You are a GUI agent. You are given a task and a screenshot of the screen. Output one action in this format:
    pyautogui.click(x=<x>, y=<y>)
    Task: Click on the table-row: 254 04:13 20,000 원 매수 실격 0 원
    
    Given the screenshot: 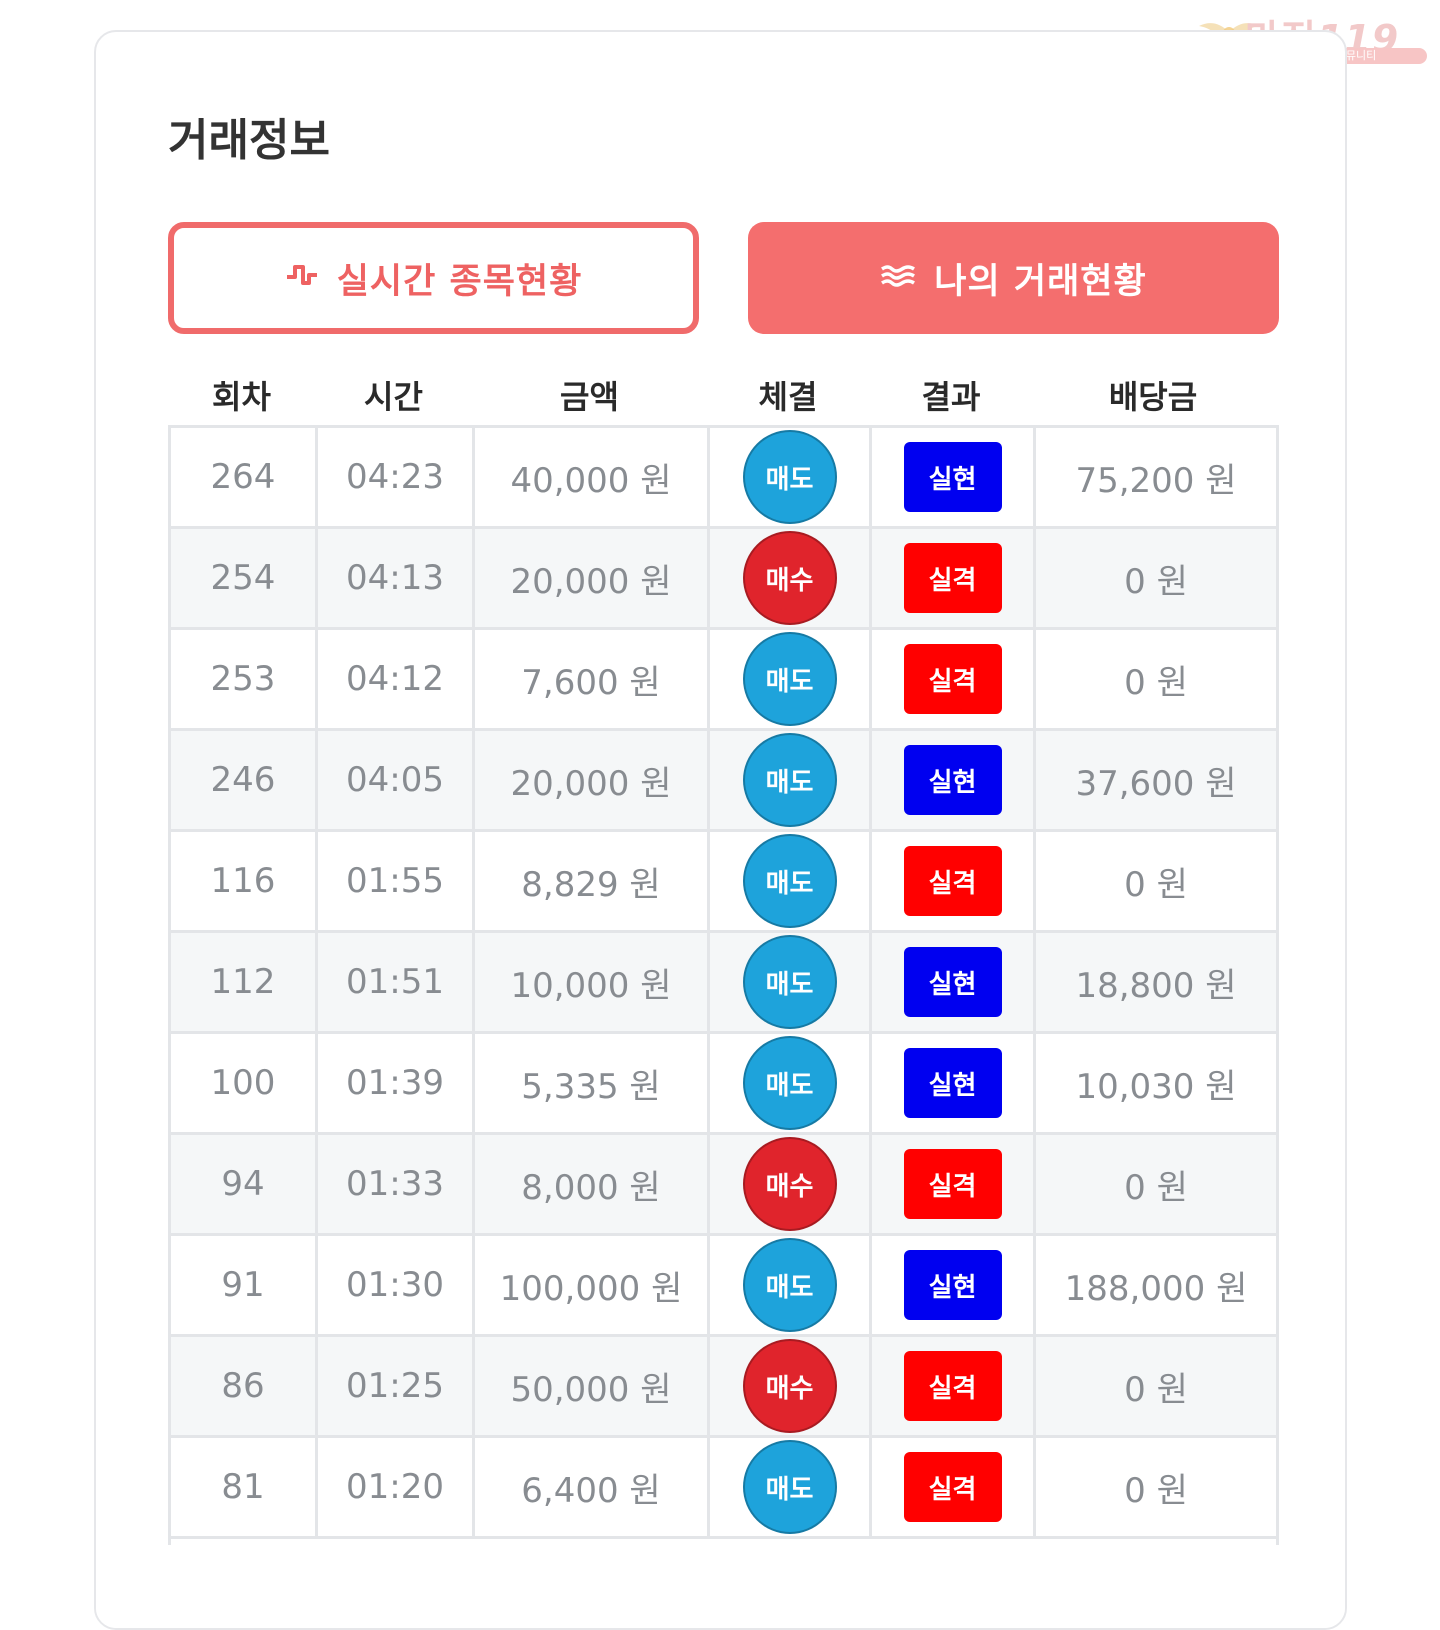 What is the action you would take?
    pyautogui.click(x=723, y=579)
    